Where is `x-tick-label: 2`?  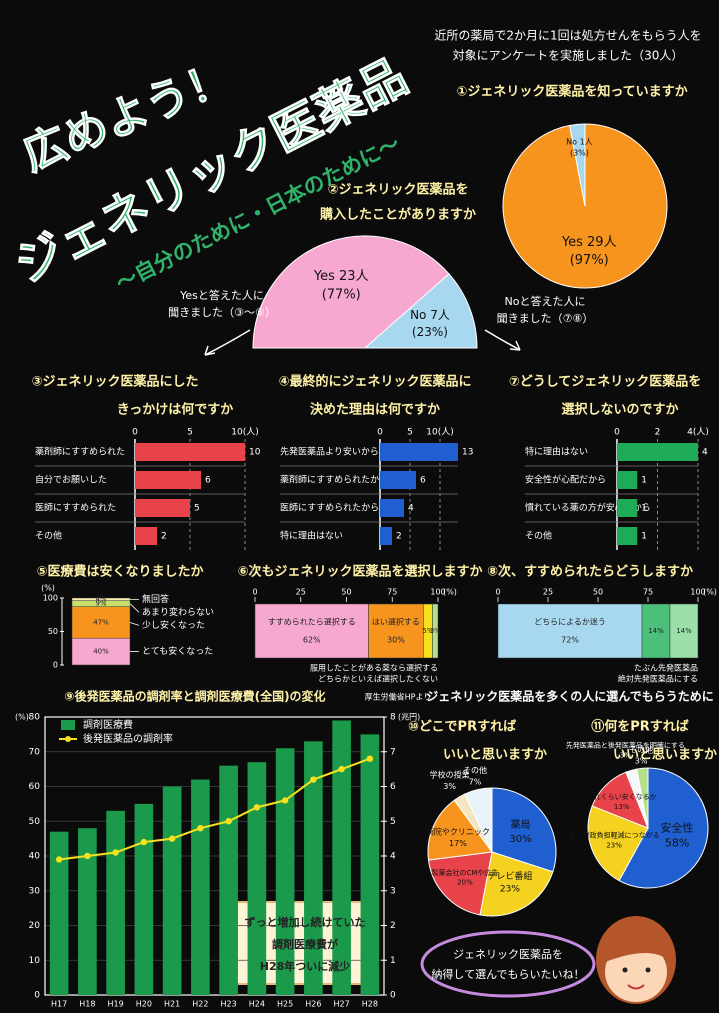
x-tick-label: 2 is located at coordinates (658, 433).